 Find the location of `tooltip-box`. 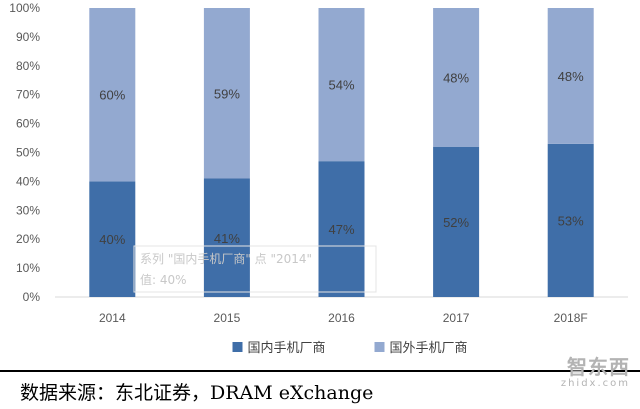

tooltip-box is located at coordinates (255, 269).